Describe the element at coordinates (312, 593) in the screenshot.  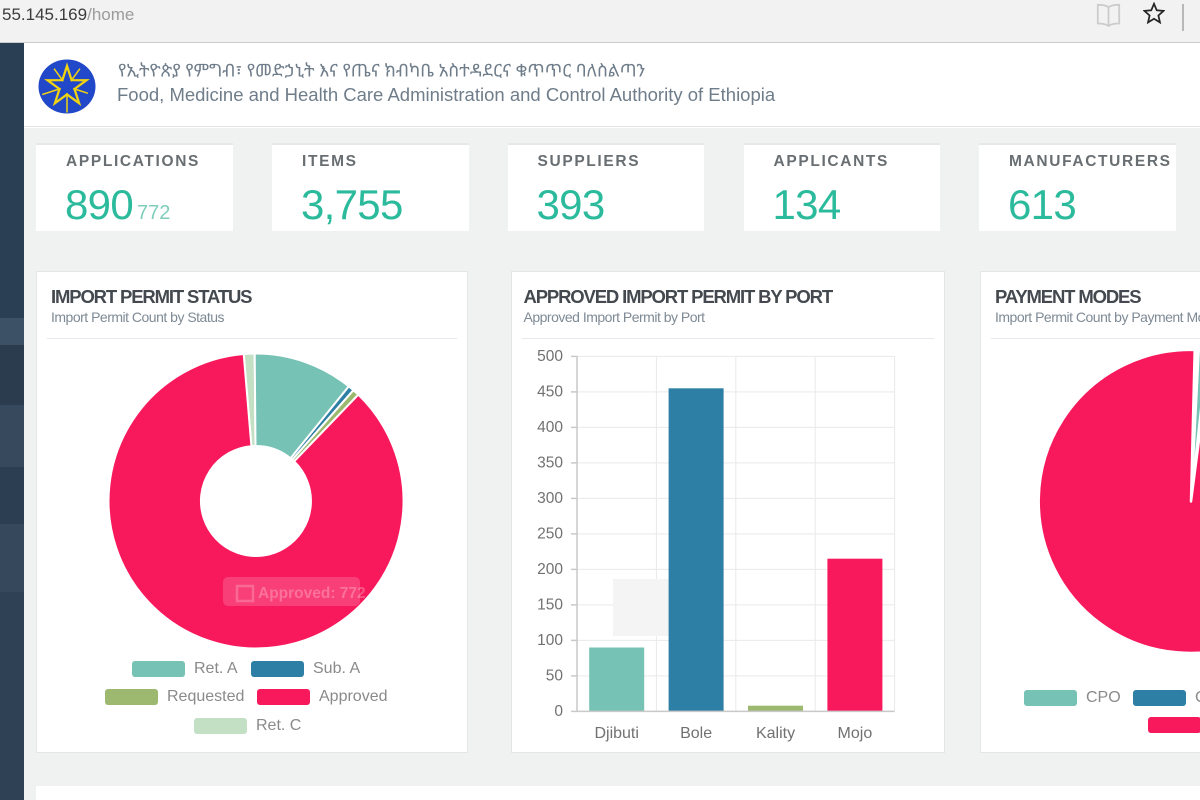
I see `svg-text: Approved: 772` at that location.